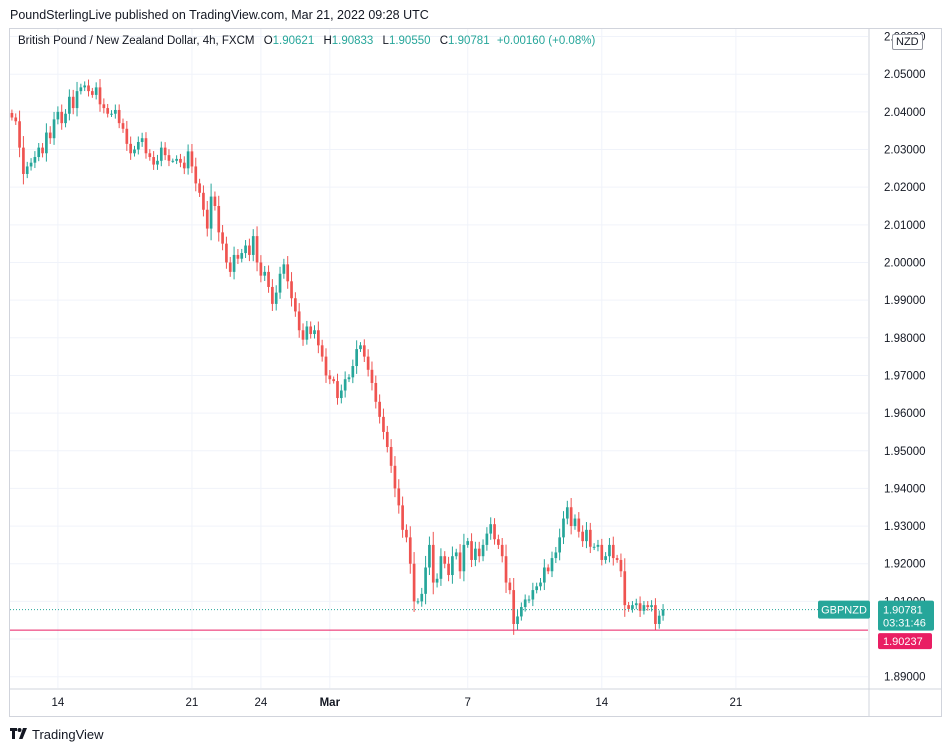 This screenshot has width=951, height=752. What do you see at coordinates (905, 678) in the screenshot?
I see `y-tick-label: 1.89000` at bounding box center [905, 678].